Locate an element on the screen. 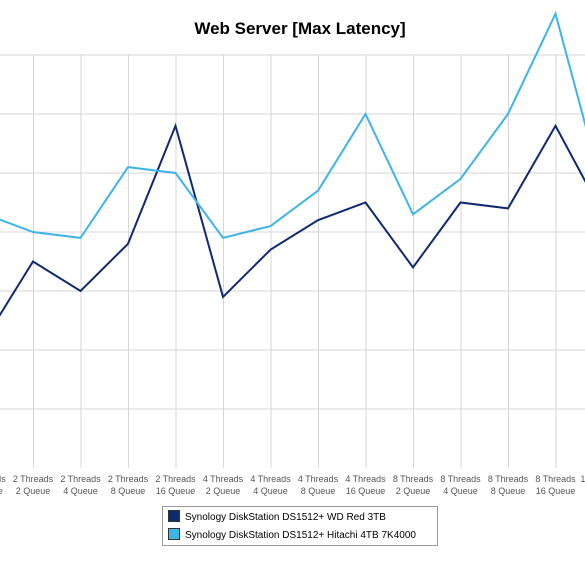  x-tick-label: 16 Threads is located at coordinates (582, 479).